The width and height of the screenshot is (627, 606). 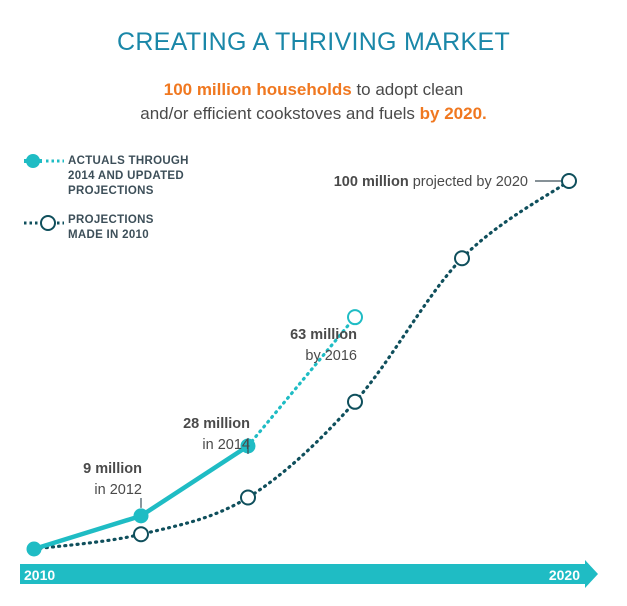 I want to click on legend-actuals-line3: PROJECTIONS, so click(x=111, y=191).